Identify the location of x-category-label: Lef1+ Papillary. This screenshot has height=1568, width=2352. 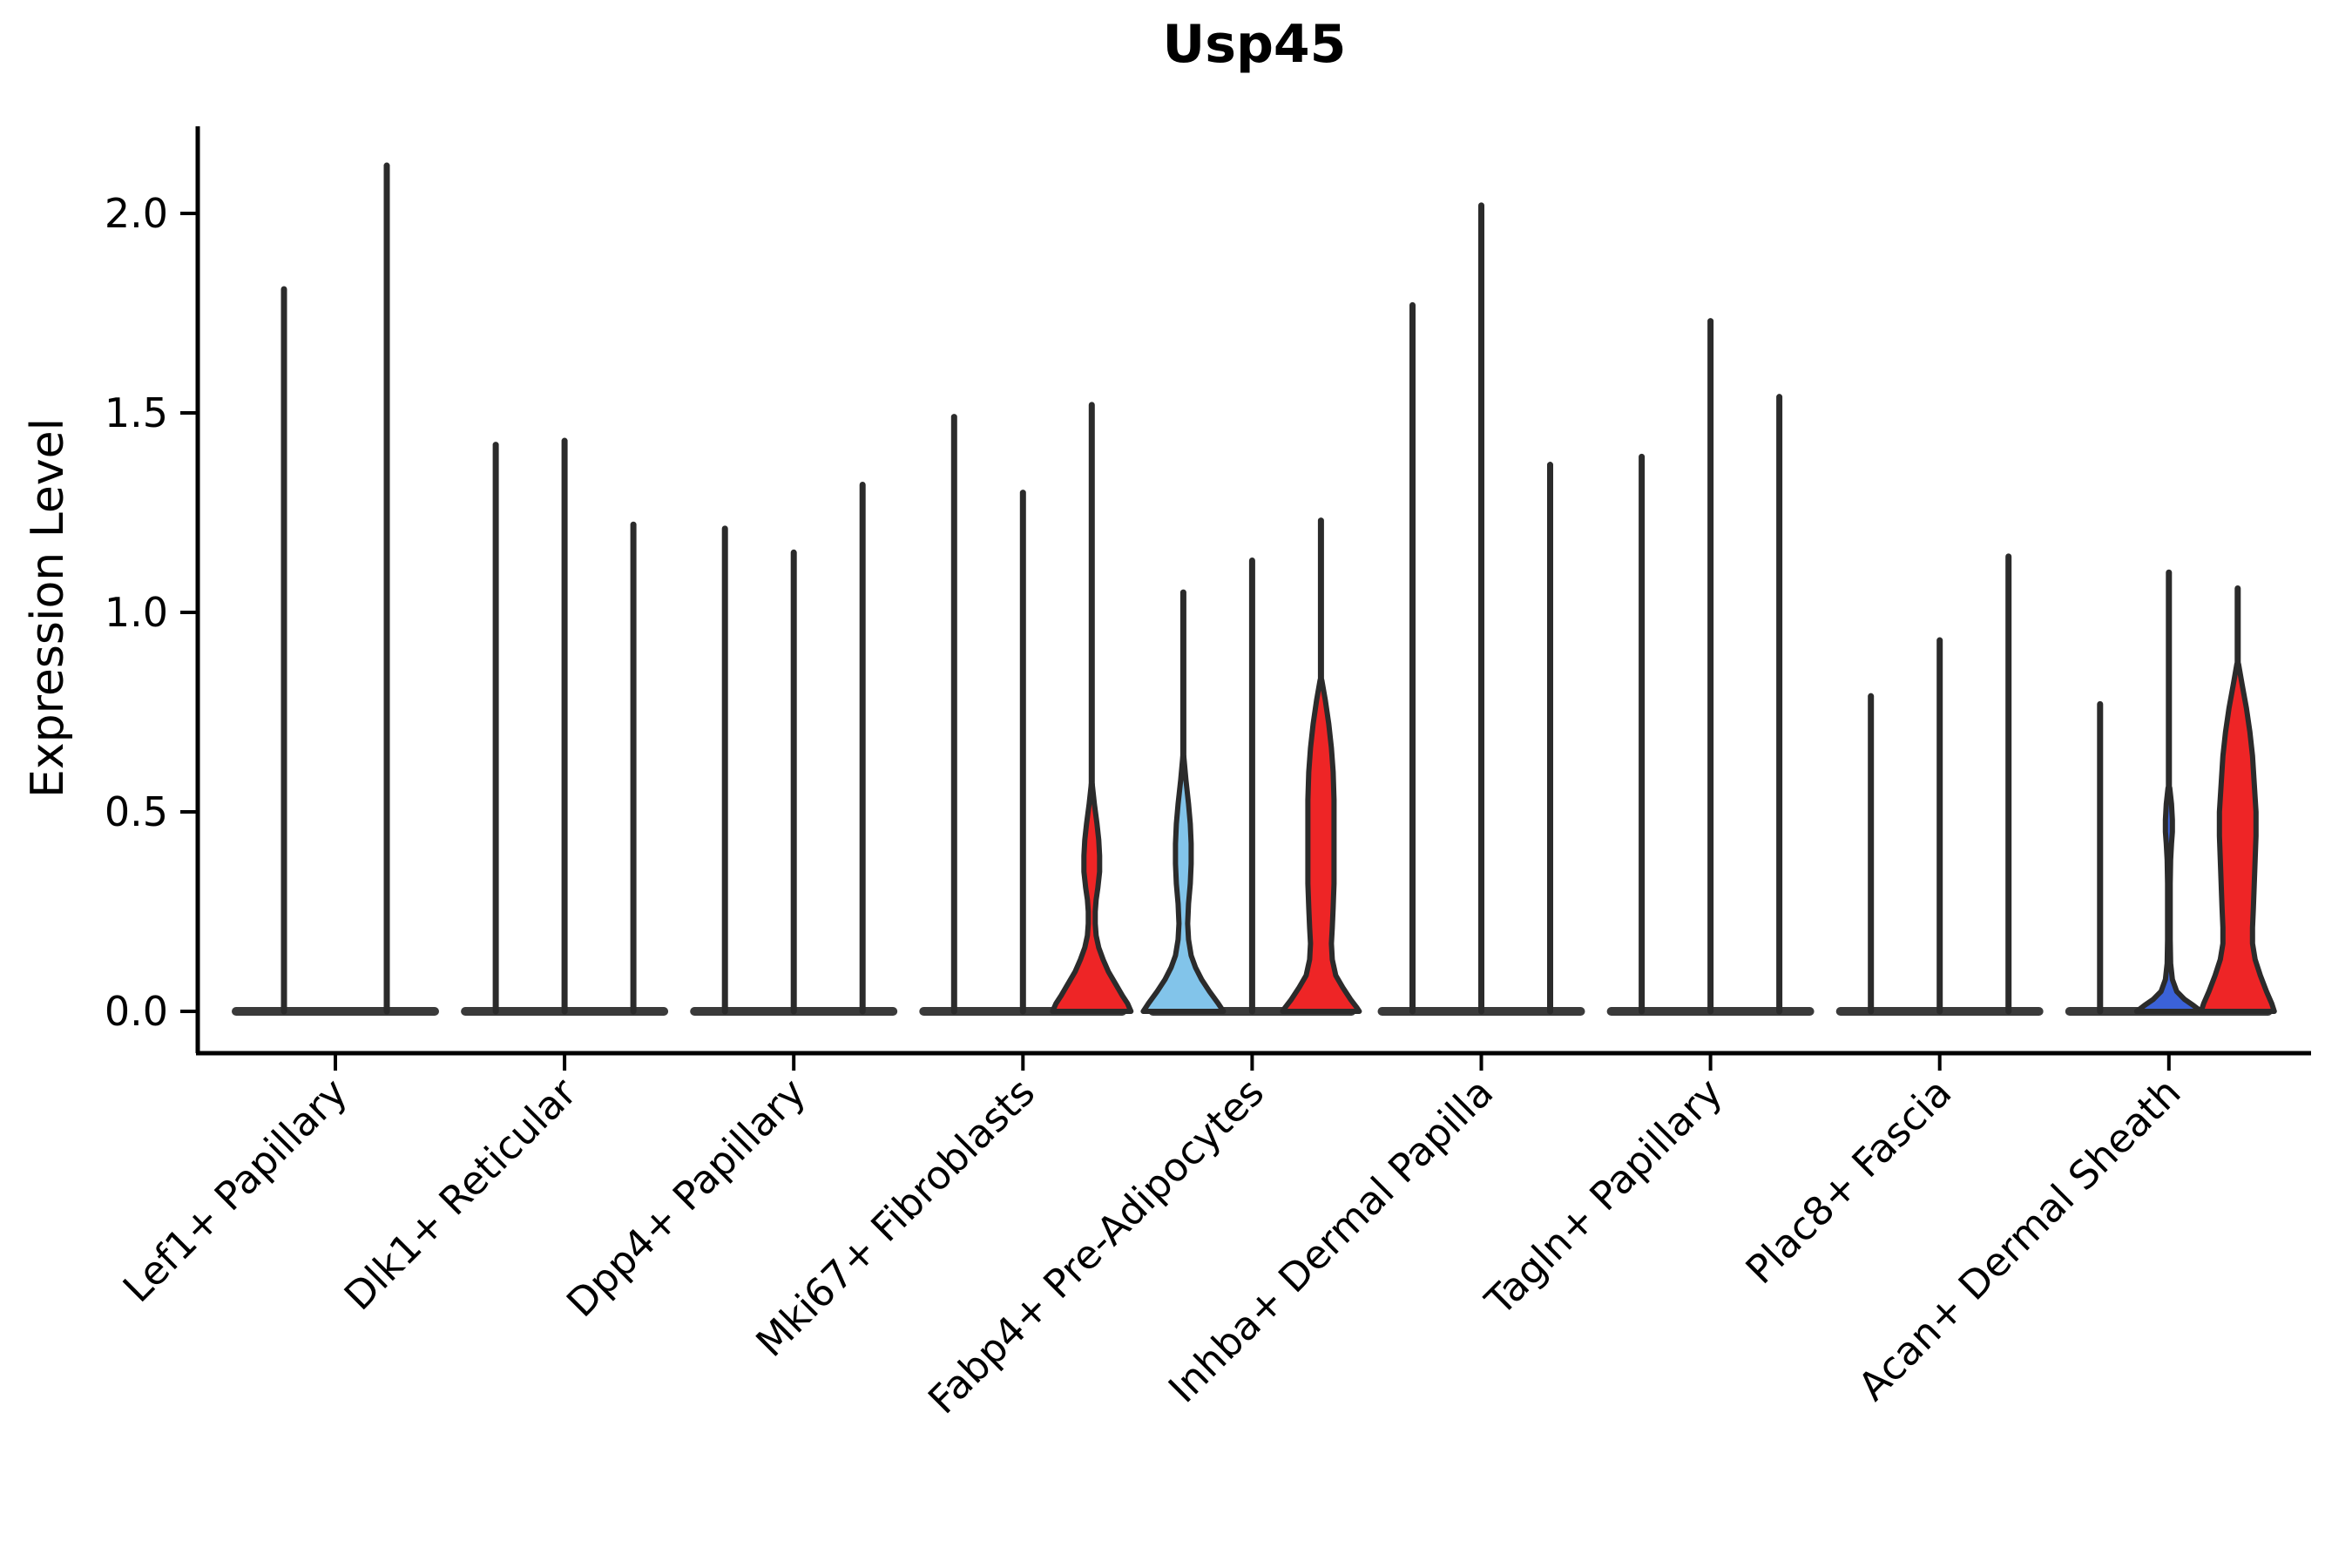
(235, 1190).